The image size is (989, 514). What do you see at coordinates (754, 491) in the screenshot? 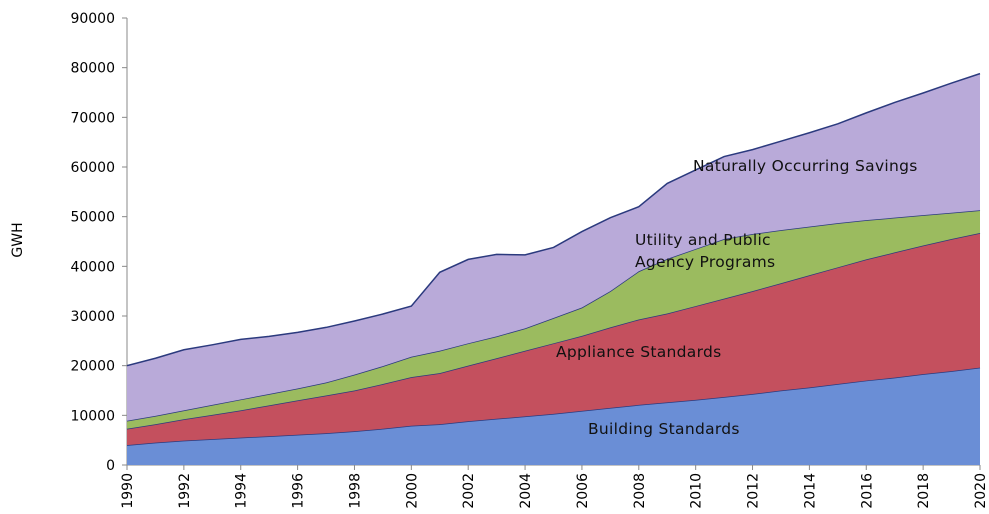
I see `x-tick-label: 2012` at bounding box center [754, 491].